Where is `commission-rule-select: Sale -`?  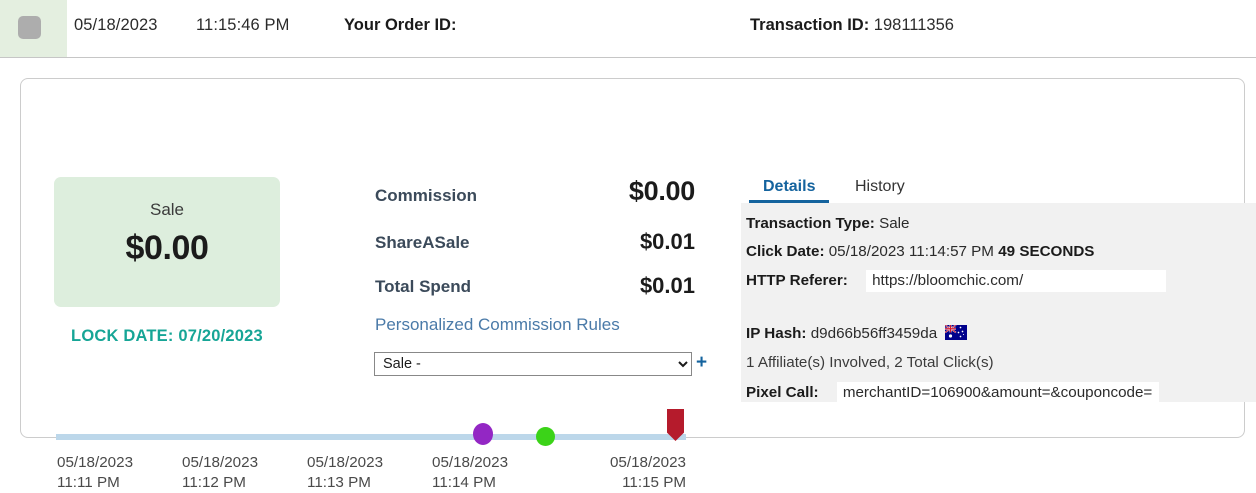 commission-rule-select: Sale - is located at coordinates (533, 364).